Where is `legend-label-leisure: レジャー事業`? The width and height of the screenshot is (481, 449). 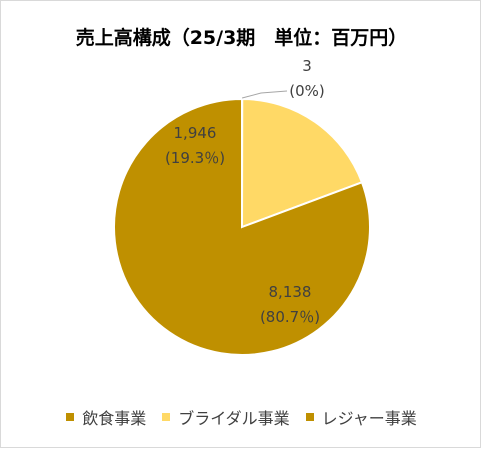
legend-label-leisure: レジャー事業 is located at coordinates (369, 417).